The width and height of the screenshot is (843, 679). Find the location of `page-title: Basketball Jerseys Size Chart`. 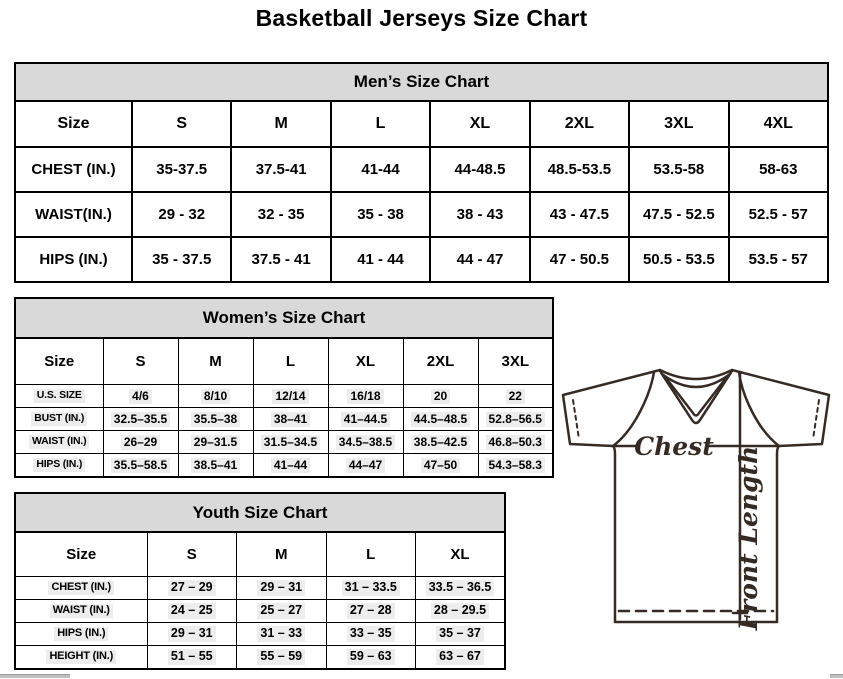

page-title: Basketball Jerseys Size Chart is located at coordinates (421, 18).